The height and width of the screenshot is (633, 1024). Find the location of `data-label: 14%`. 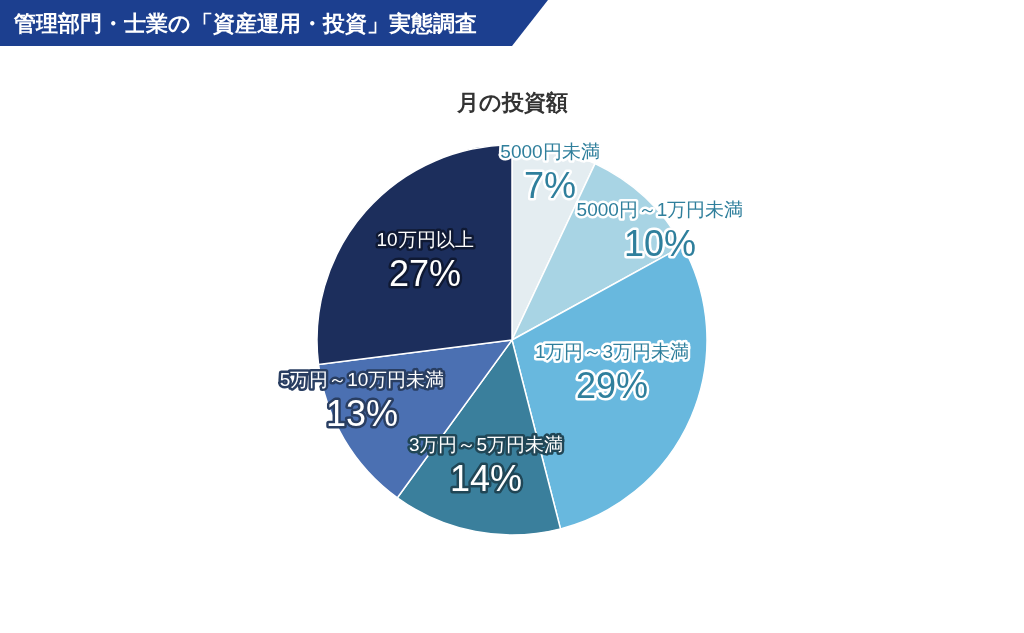

data-label: 14% is located at coordinates (486, 478).